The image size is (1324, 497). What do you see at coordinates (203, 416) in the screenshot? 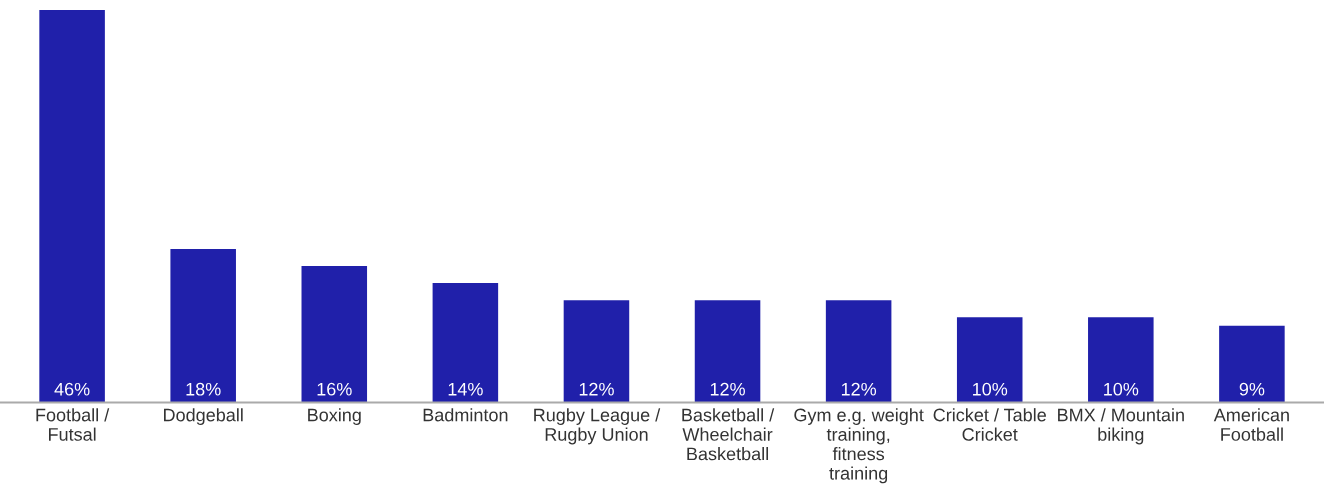
I see `x-tick-label: Dodgeball` at bounding box center [203, 416].